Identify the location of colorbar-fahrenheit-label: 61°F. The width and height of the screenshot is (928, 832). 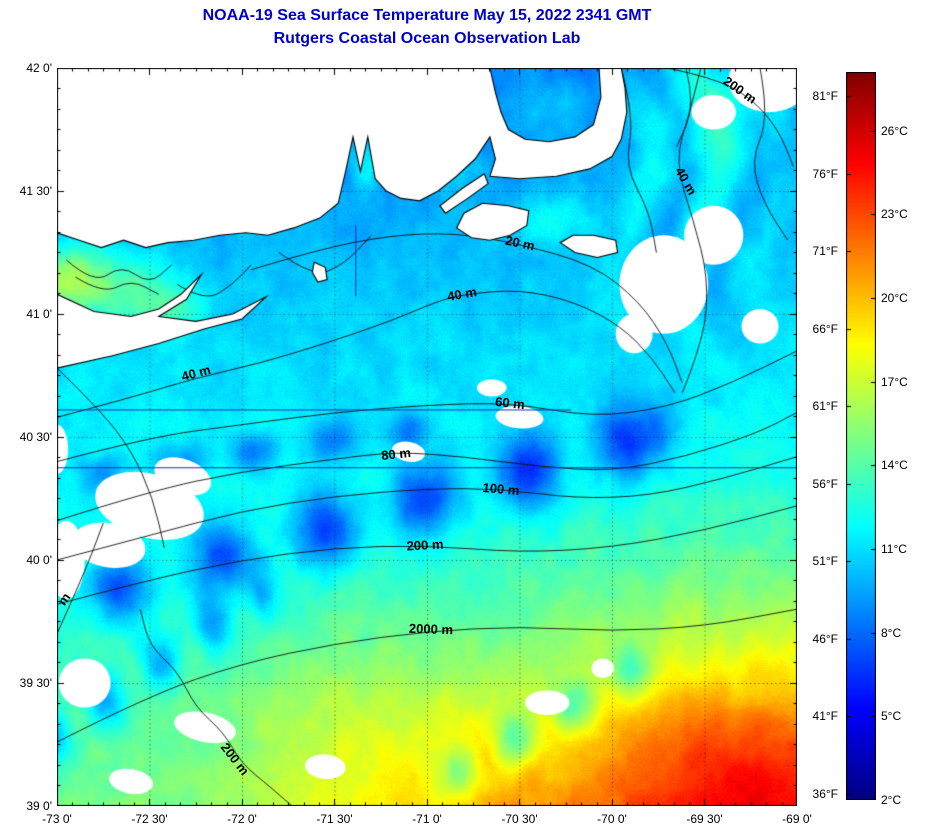
(825, 406).